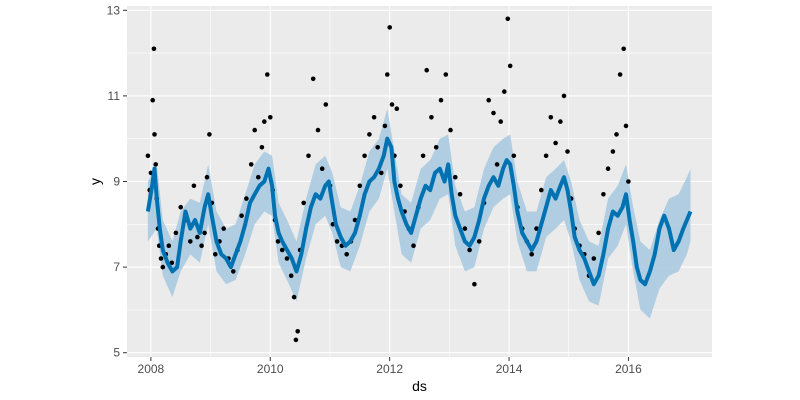 This screenshot has width=800, height=400. I want to click on y-axis-title: y, so click(95, 181).